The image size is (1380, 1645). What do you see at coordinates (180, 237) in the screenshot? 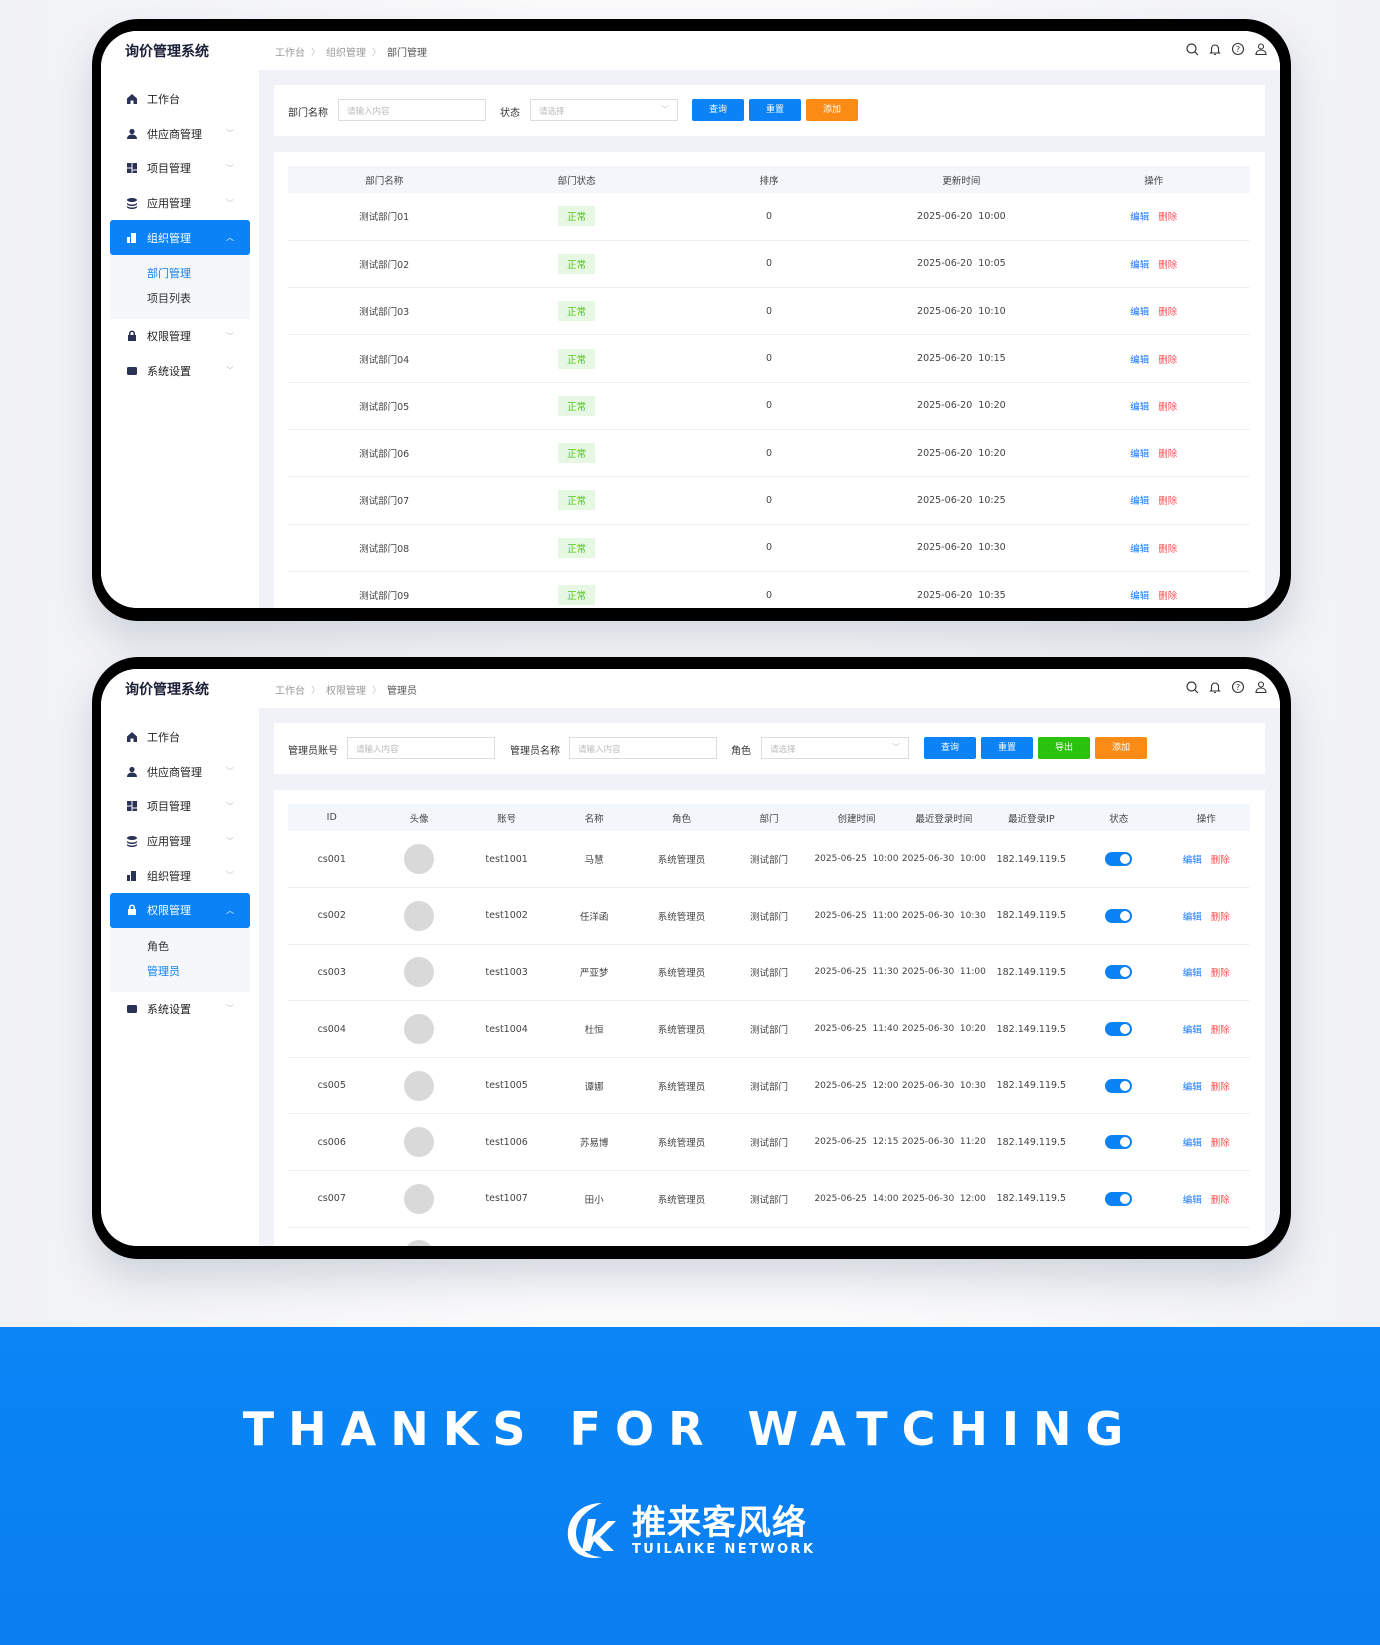
I see `sidebar-item: 组织管理 ︿` at bounding box center [180, 237].